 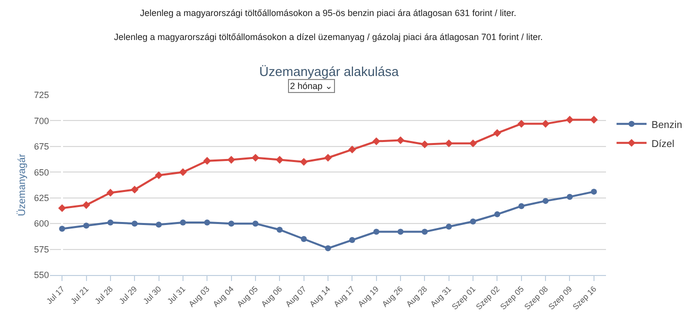 I want to click on x-tick-label: Aug 14, so click(x=320, y=296).